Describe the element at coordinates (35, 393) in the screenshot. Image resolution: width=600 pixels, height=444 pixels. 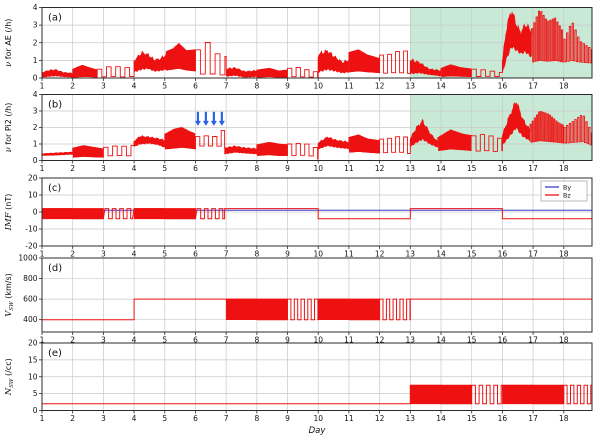
I see `y-tick-label: 5` at that location.